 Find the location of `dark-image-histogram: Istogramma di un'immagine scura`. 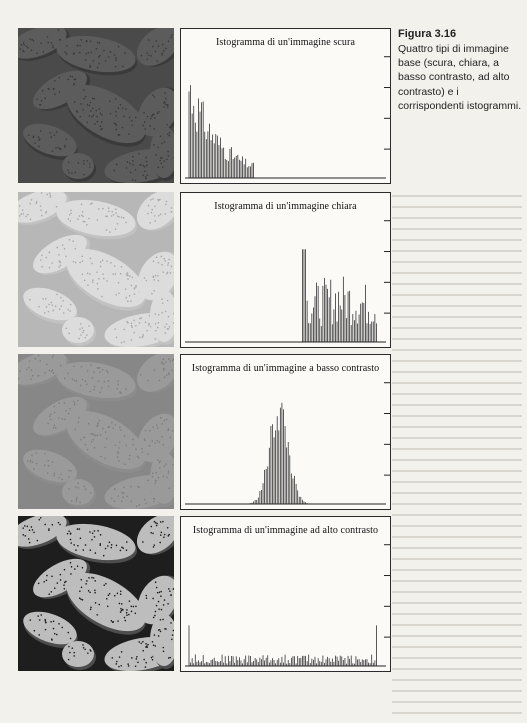

dark-image-histogram: Istogramma di un'immagine scura is located at coordinates (285, 106).